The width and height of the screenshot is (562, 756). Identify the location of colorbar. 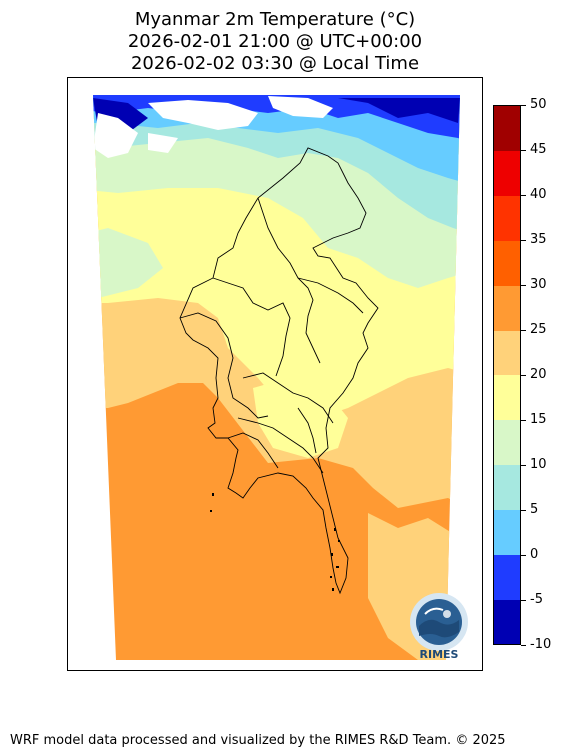
(507, 375).